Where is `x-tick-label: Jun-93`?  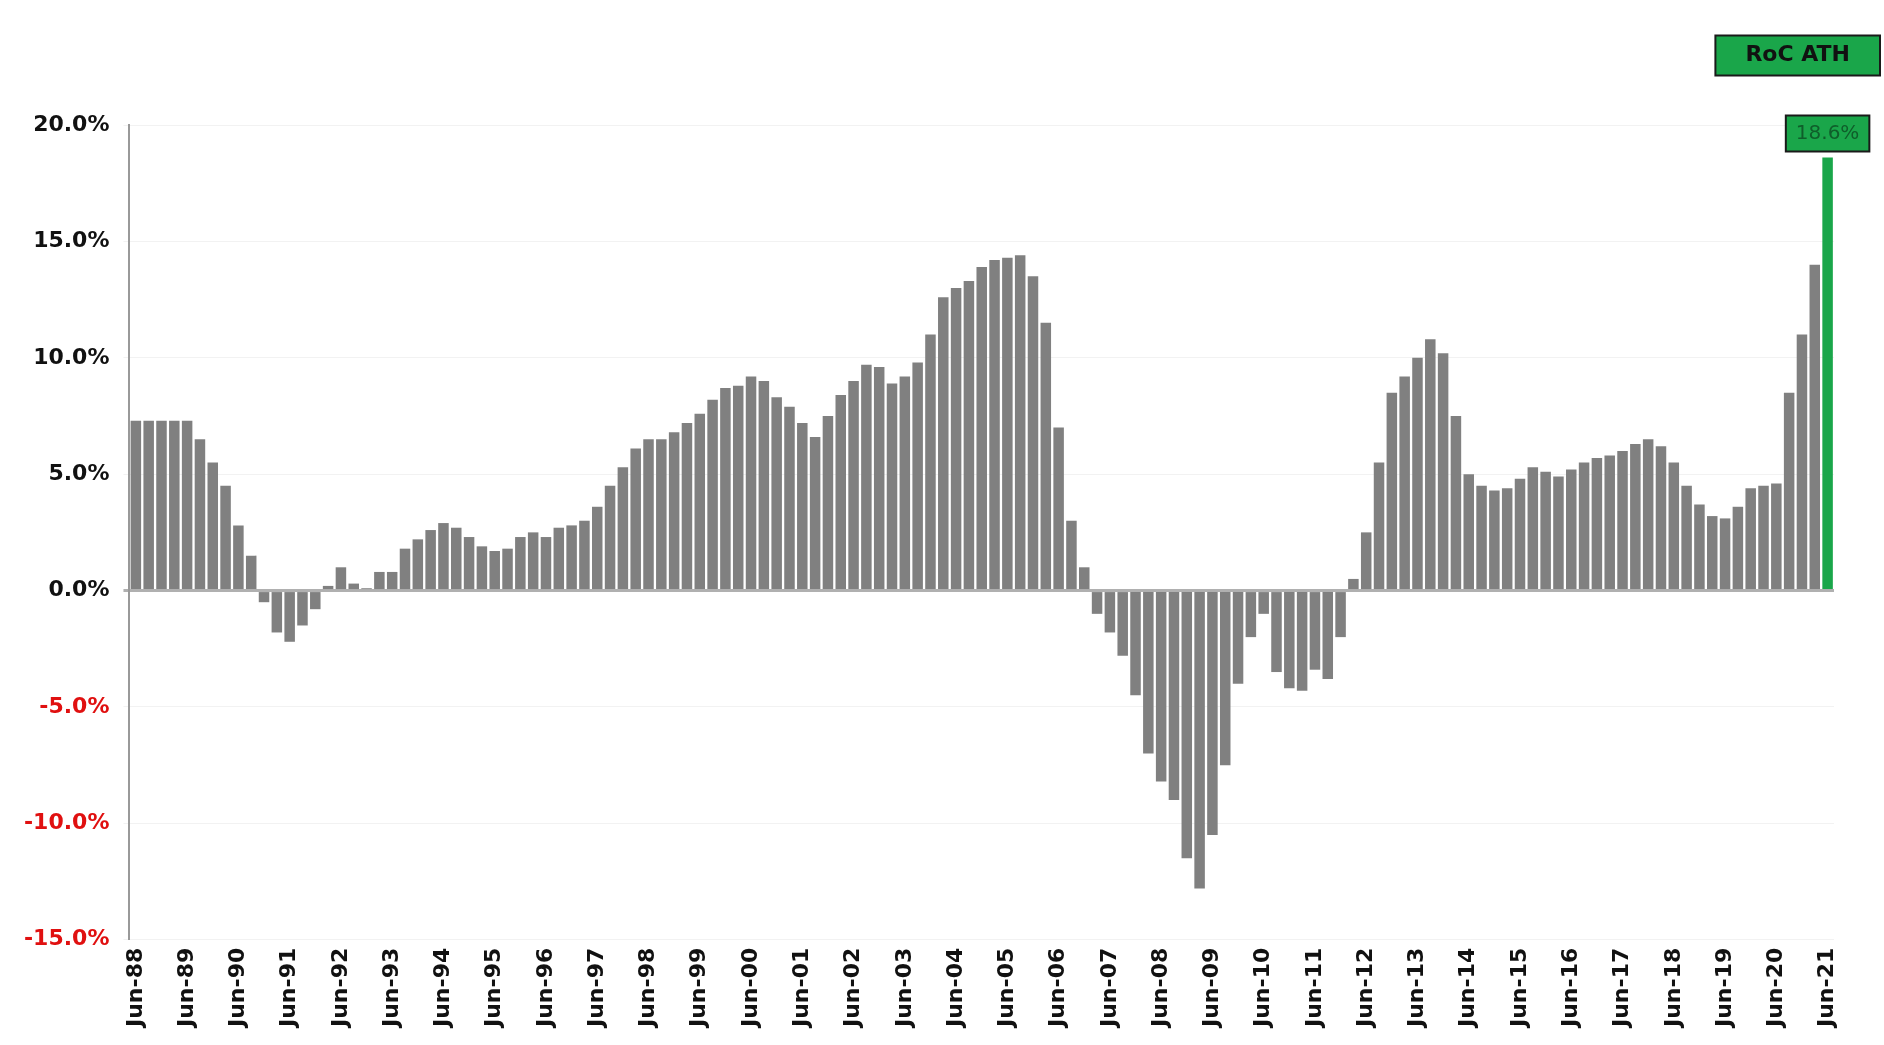
x-tick-label: Jun-93 is located at coordinates (390, 988).